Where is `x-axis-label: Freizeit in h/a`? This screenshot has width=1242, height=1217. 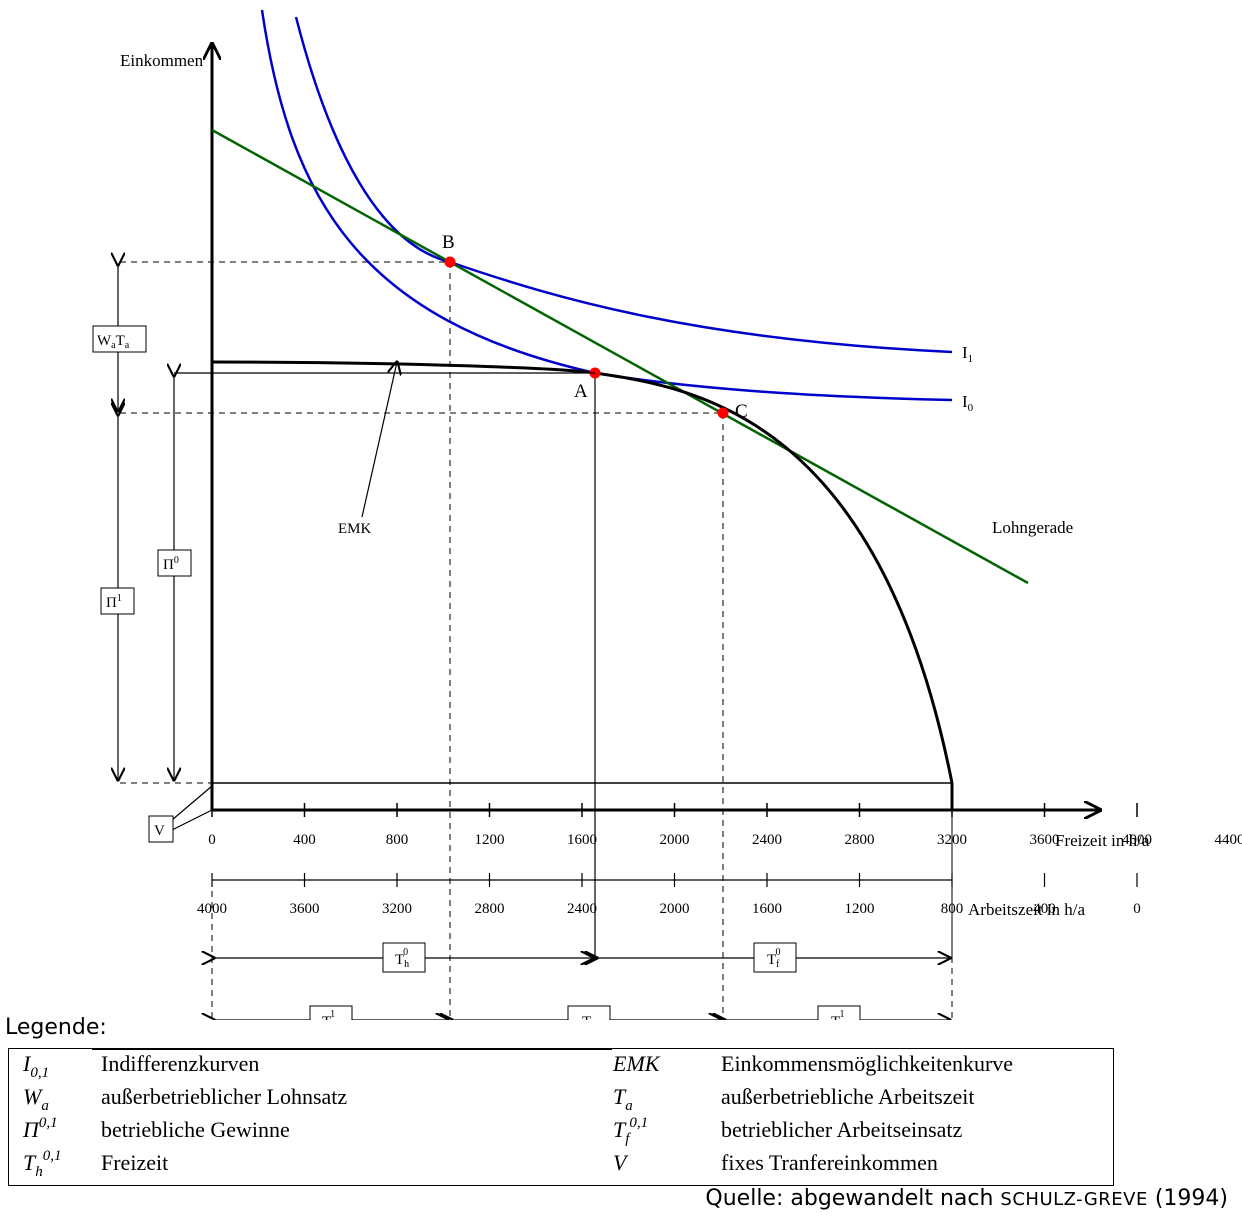 x-axis-label: Freizeit in h/a is located at coordinates (1102, 840).